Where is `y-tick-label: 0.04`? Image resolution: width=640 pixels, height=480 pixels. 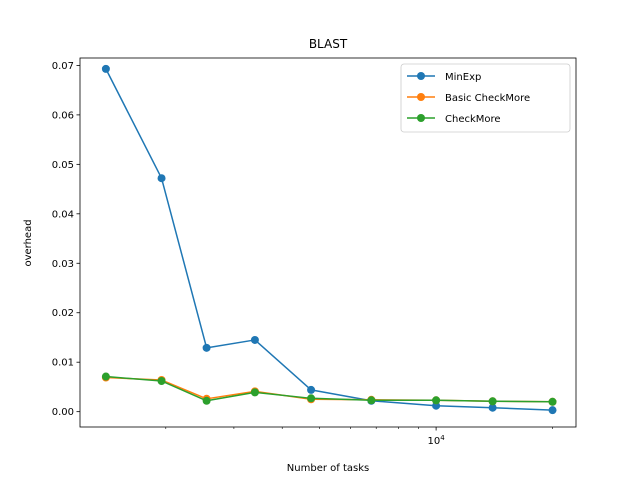 y-tick-label: 0.04 is located at coordinates (63, 214).